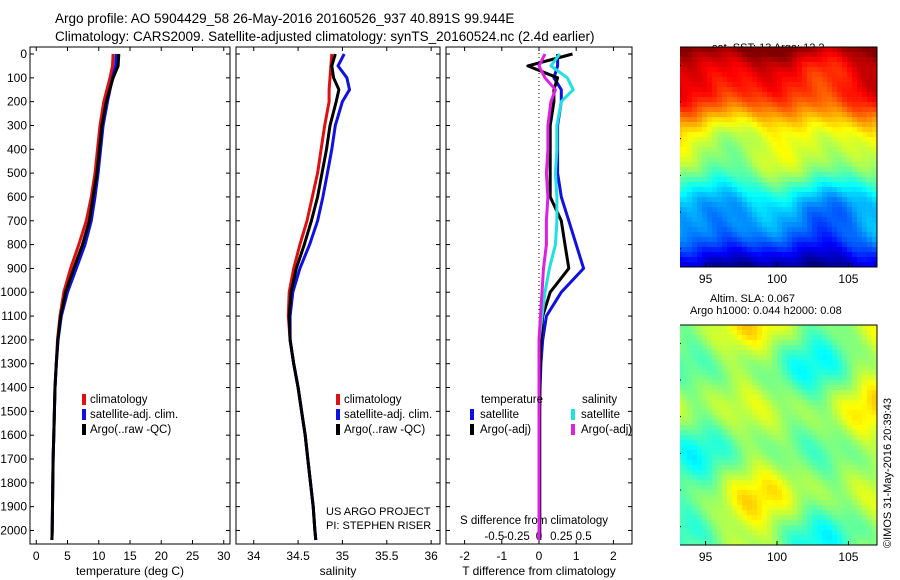 The image size is (900, 580). I want to click on temperature-xtick-label: 0, so click(36, 556).